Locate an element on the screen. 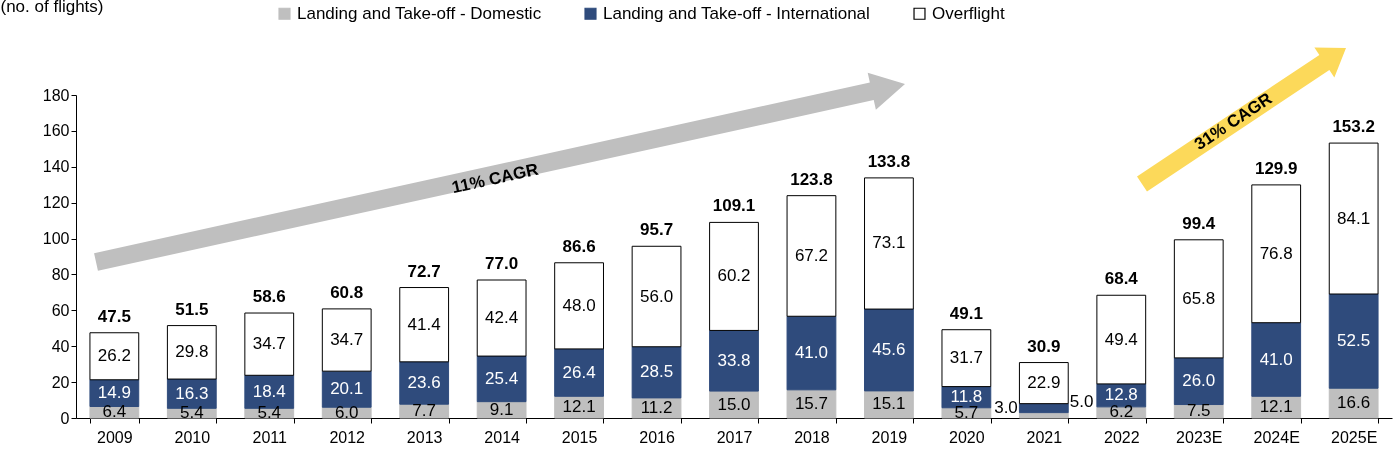 Image resolution: width=1396 pixels, height=457 pixels. total-label: 51.5 is located at coordinates (192, 309).